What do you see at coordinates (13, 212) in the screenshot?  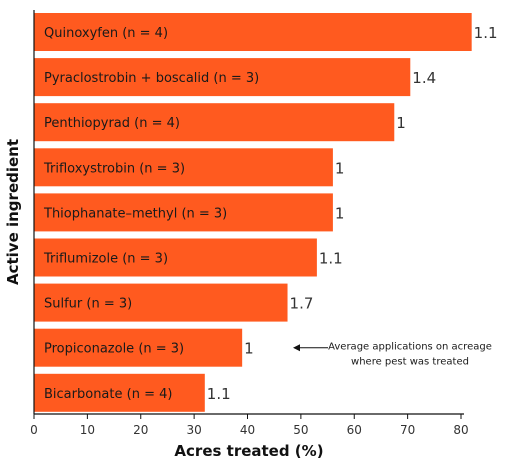 I see `y-axis-title: Active ingredient` at bounding box center [13, 212].